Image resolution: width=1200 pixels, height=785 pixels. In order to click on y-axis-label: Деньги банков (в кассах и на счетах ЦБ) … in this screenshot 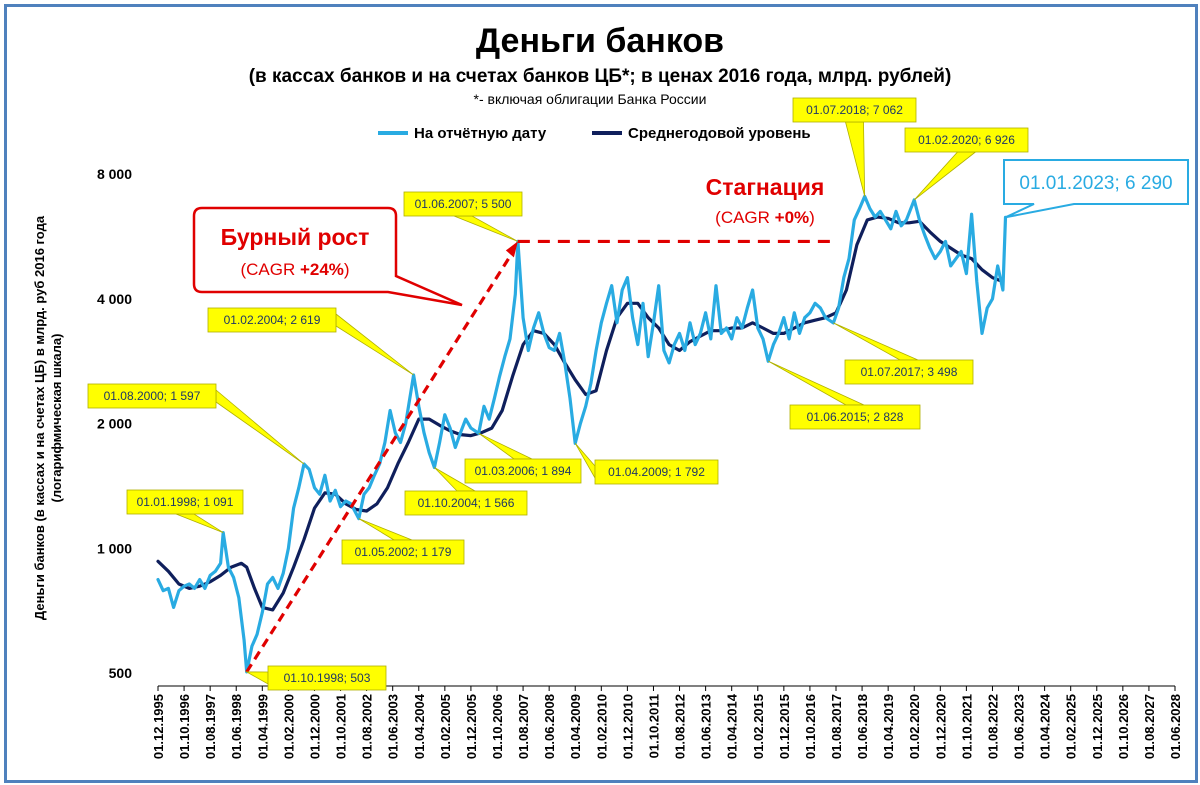, I will do `click(48, 417)`.